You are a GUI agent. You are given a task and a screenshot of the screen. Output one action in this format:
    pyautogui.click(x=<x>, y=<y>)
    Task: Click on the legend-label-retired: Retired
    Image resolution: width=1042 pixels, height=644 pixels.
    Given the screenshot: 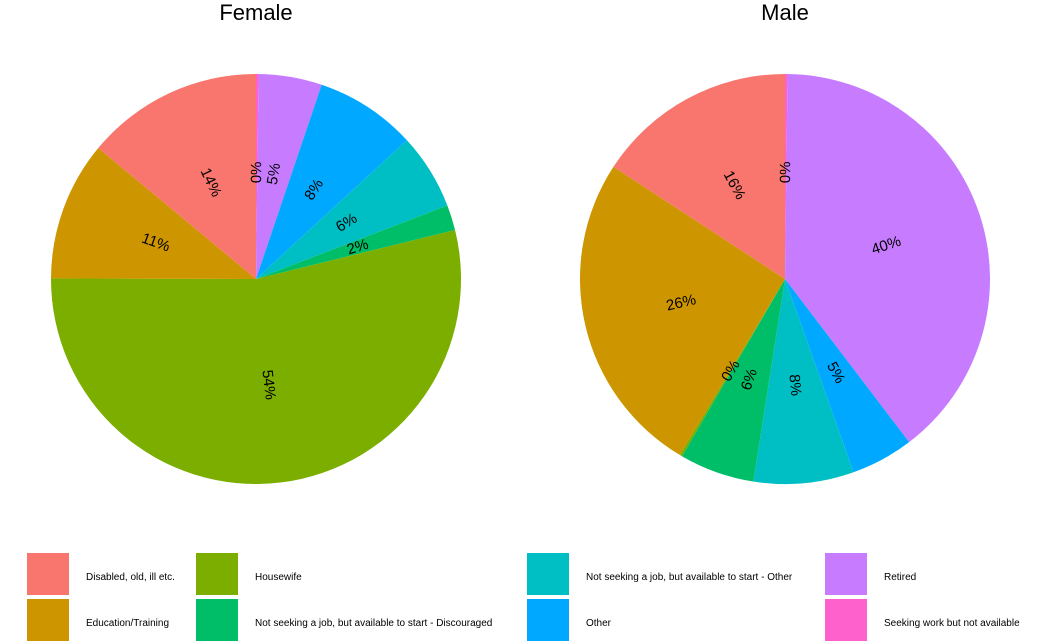 What is the action you would take?
    pyautogui.click(x=900, y=577)
    